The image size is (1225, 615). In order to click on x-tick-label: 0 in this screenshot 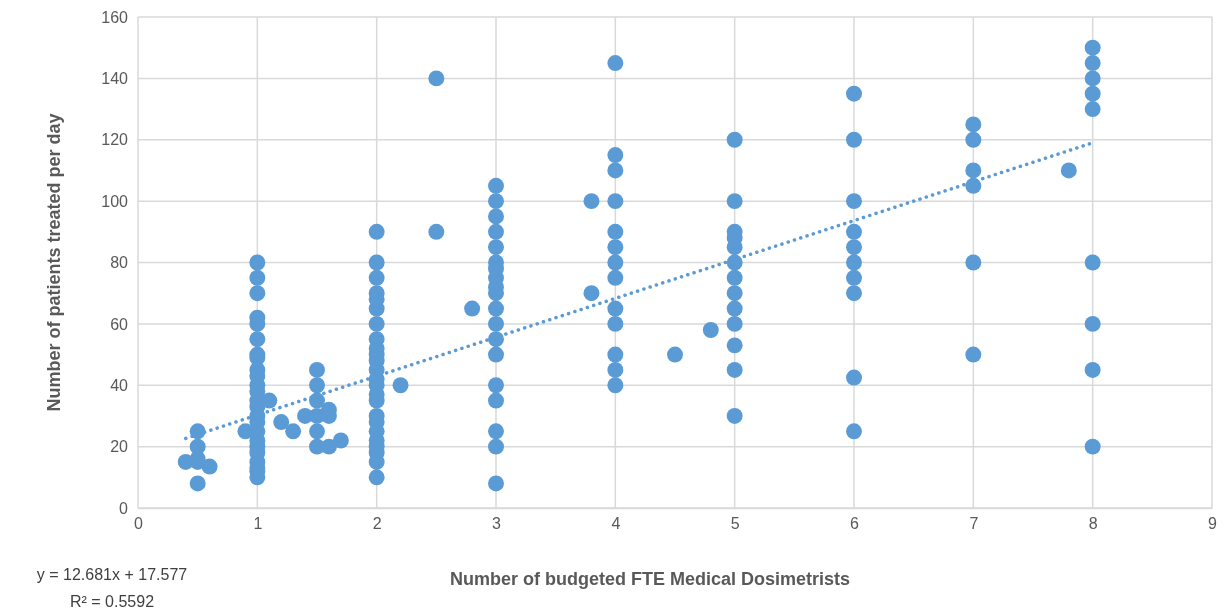, I will do `click(139, 524)`.